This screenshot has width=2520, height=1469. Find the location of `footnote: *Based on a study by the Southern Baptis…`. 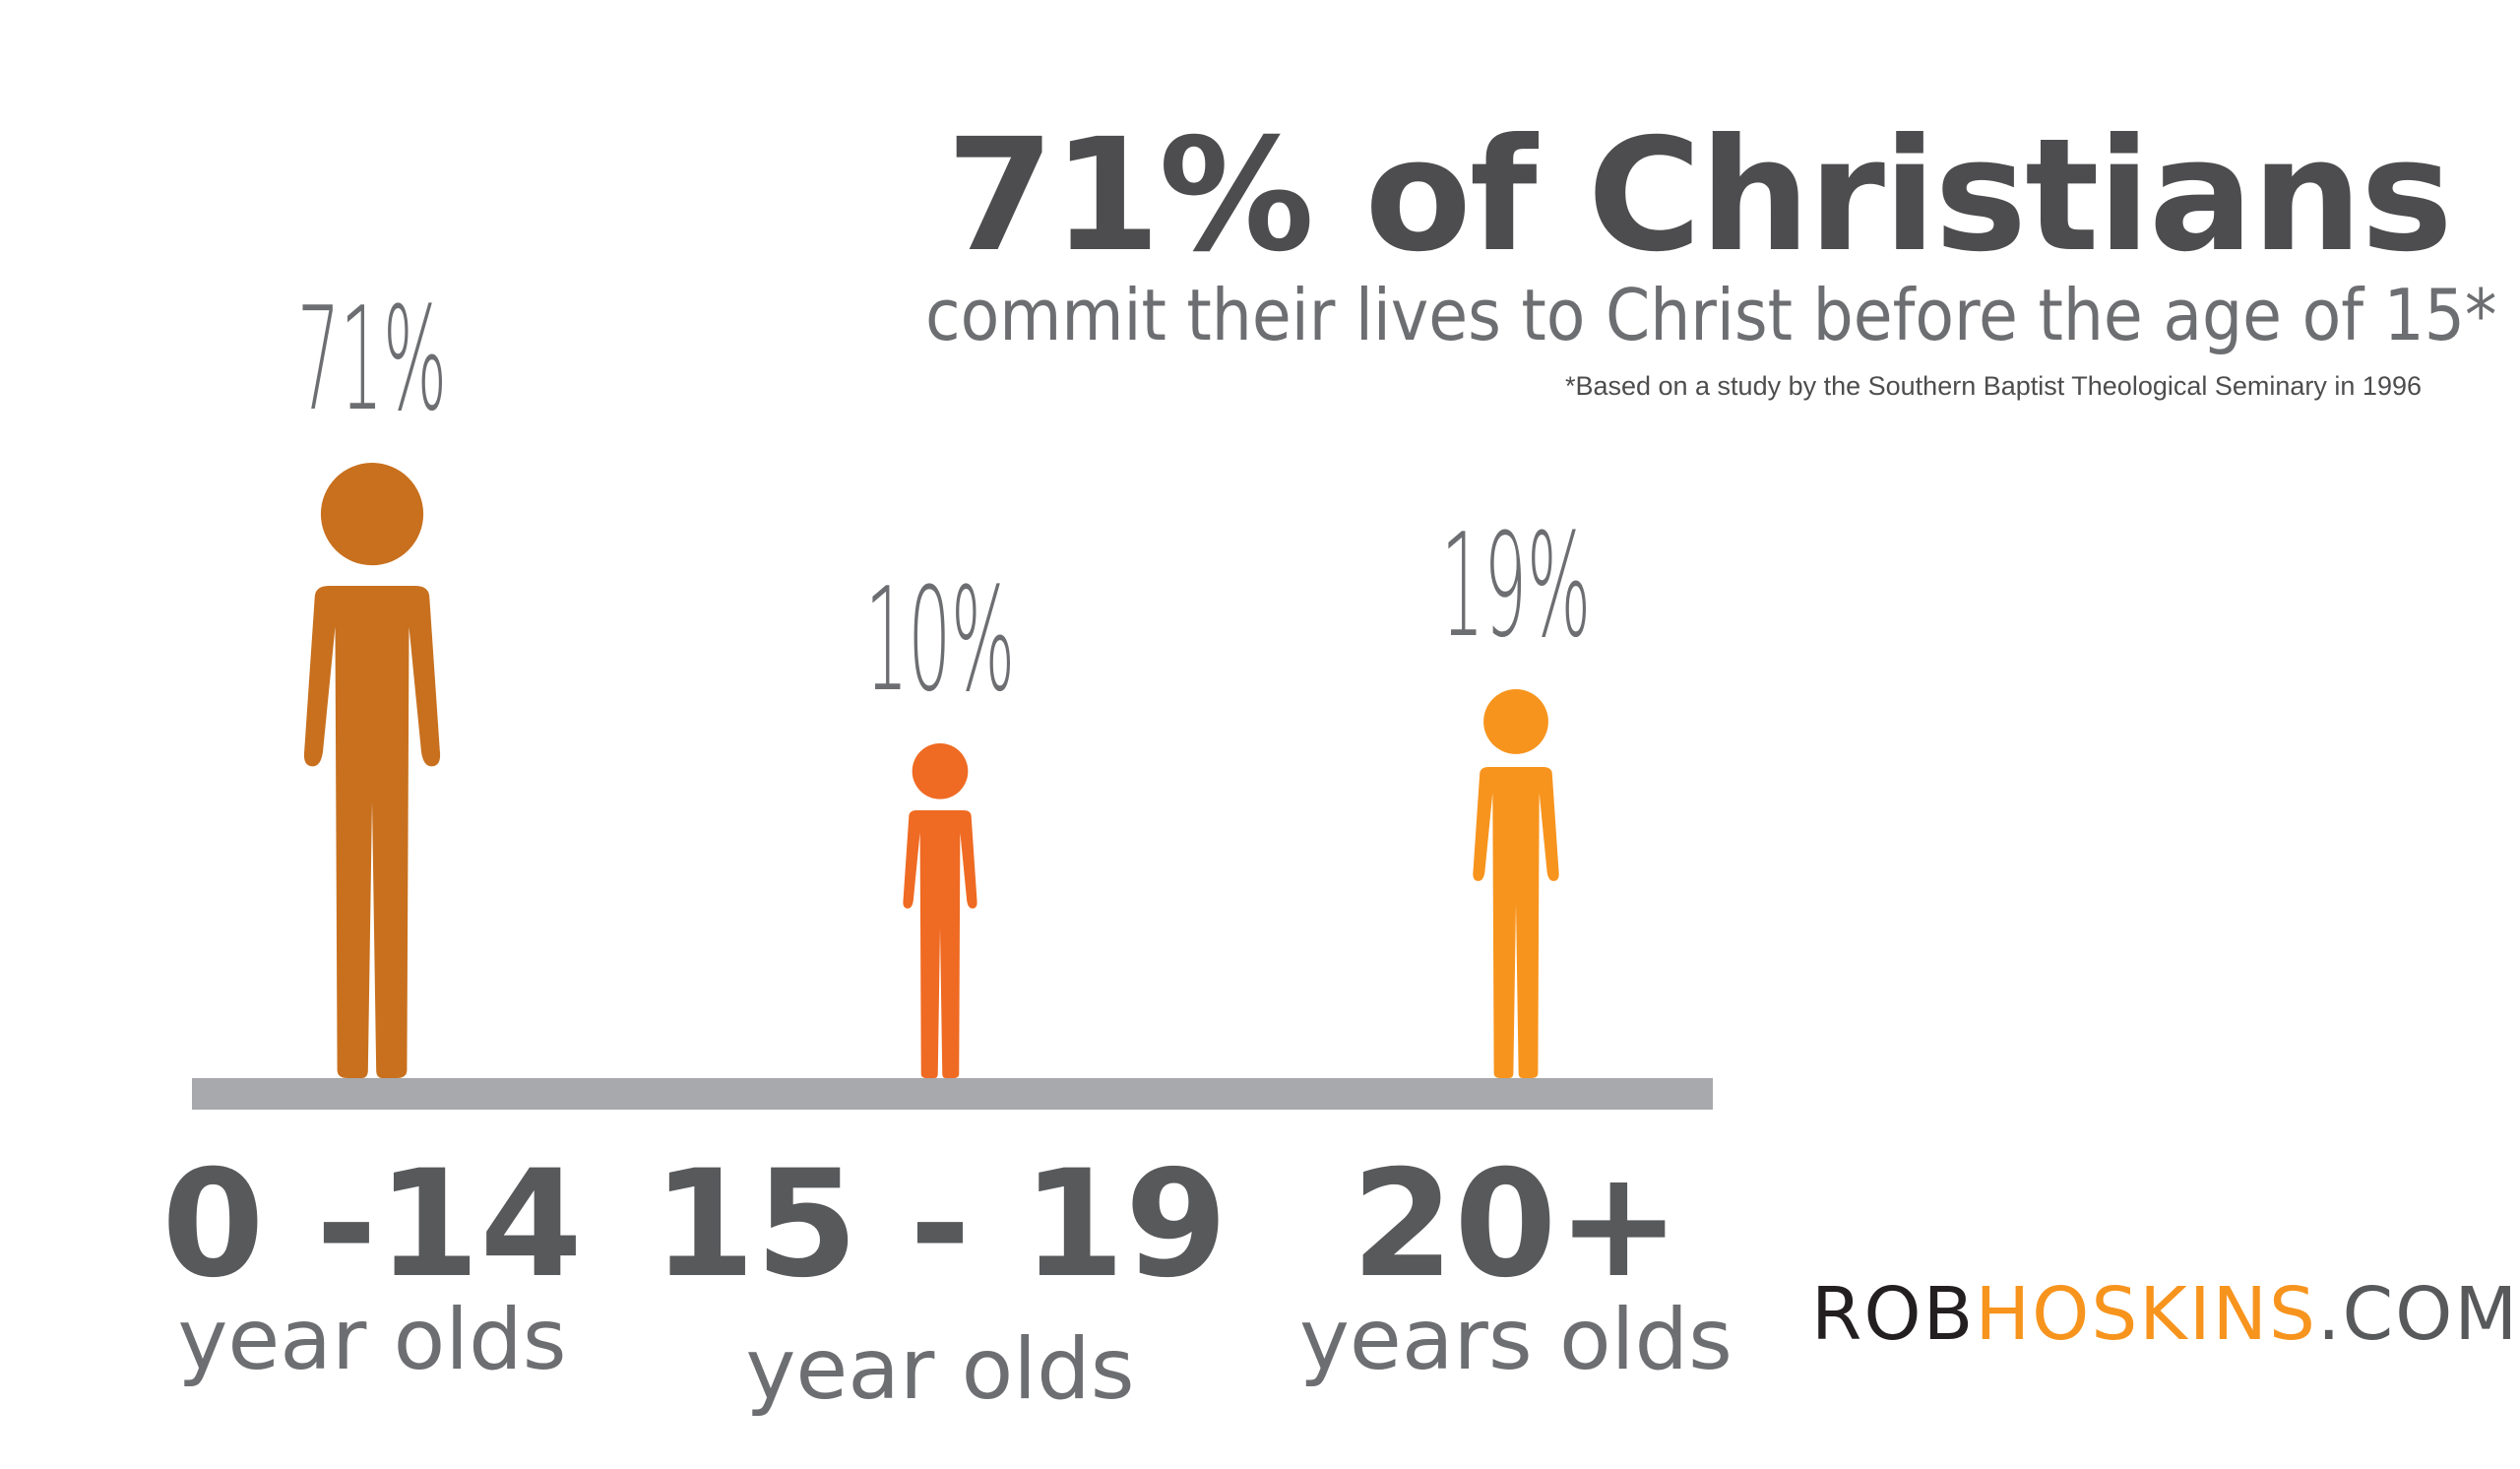

footnote: *Based on a study by the Southern Baptis… is located at coordinates (1993, 386).